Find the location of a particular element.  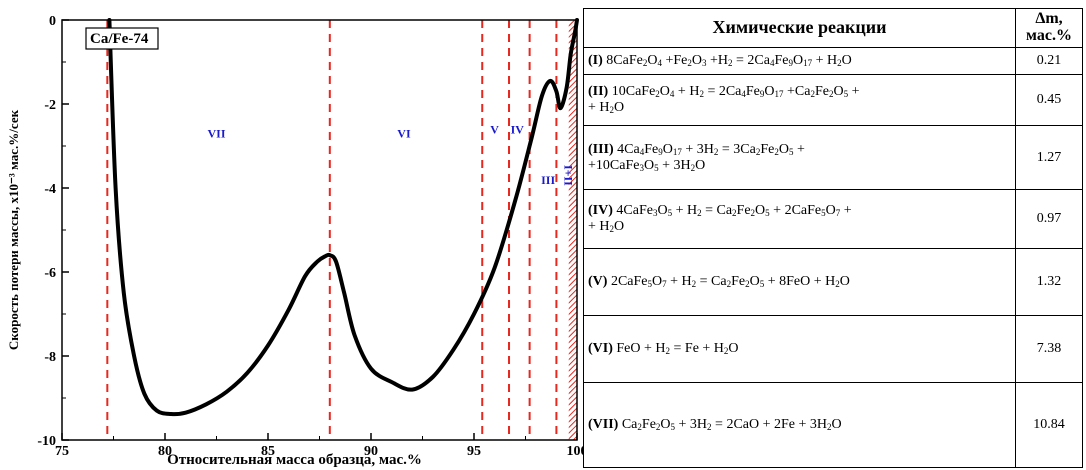

y-tick-label: -8 is located at coordinates (50, 357).